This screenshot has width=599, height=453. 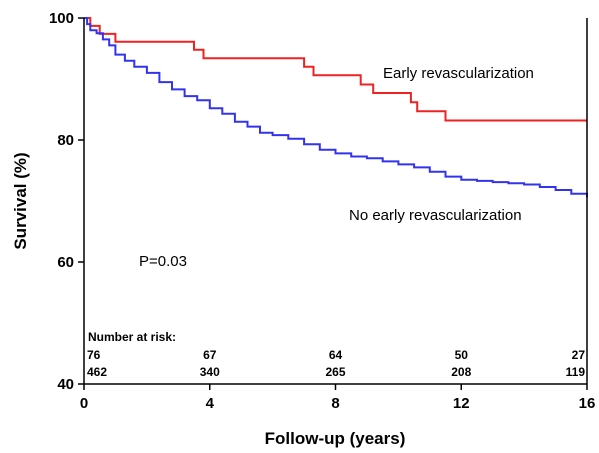 I want to click on risk-count-early: 27, so click(x=579, y=355).